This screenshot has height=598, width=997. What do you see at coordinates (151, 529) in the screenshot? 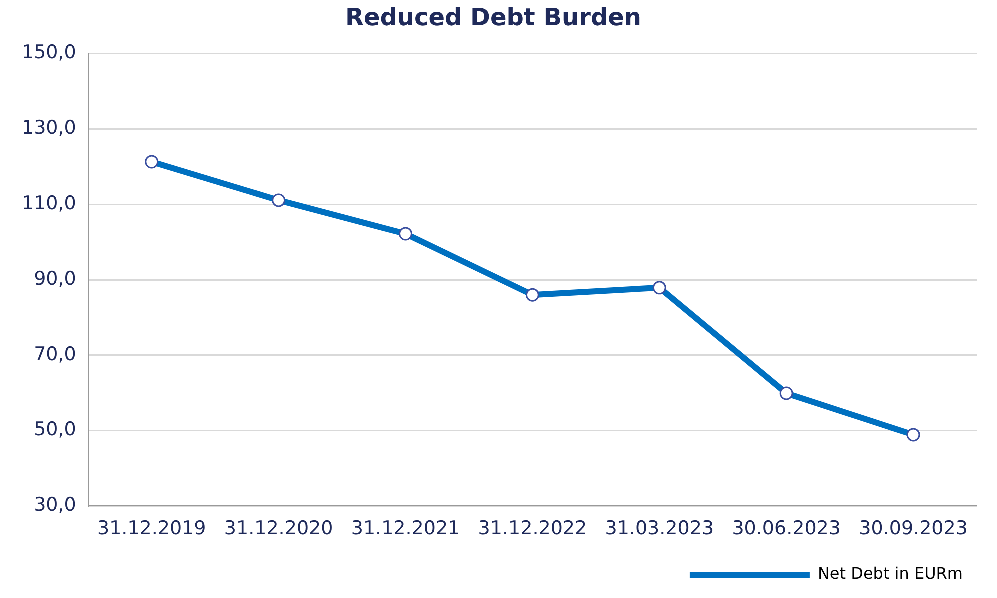
I see `x-tick-label: 31.12.2019` at bounding box center [151, 529].